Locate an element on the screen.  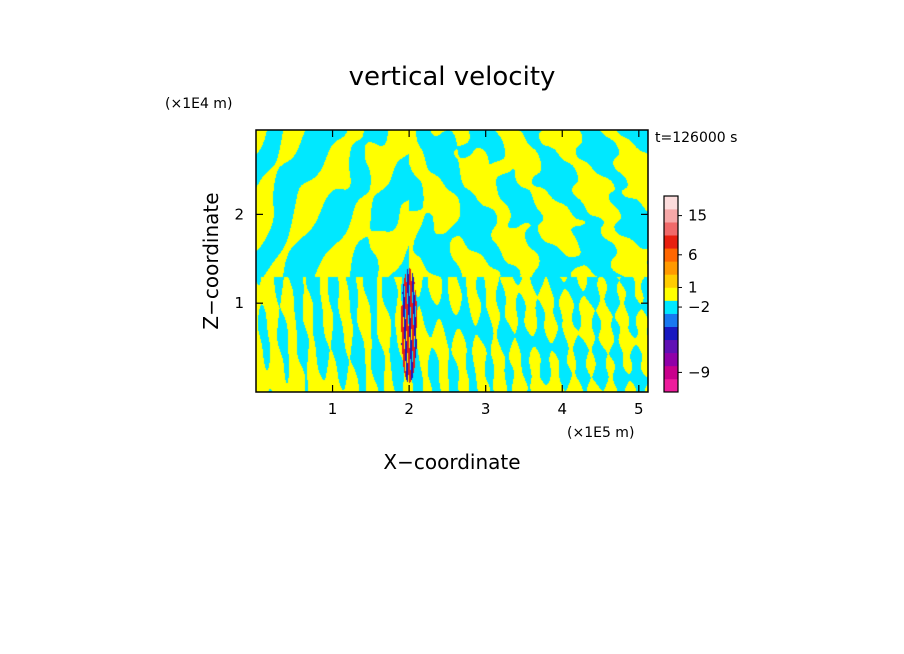
colorbar: −9 −2 1 6 15 is located at coordinates (686, 294).